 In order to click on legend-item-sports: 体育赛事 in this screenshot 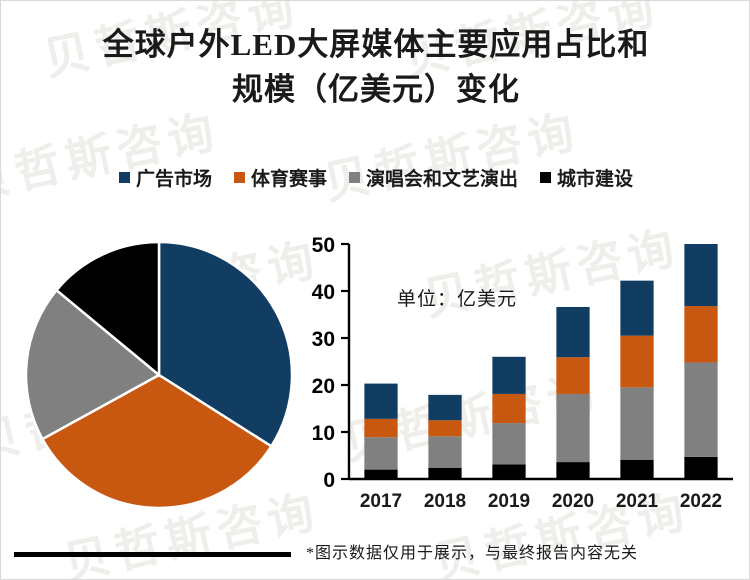, I will do `click(280, 177)`.